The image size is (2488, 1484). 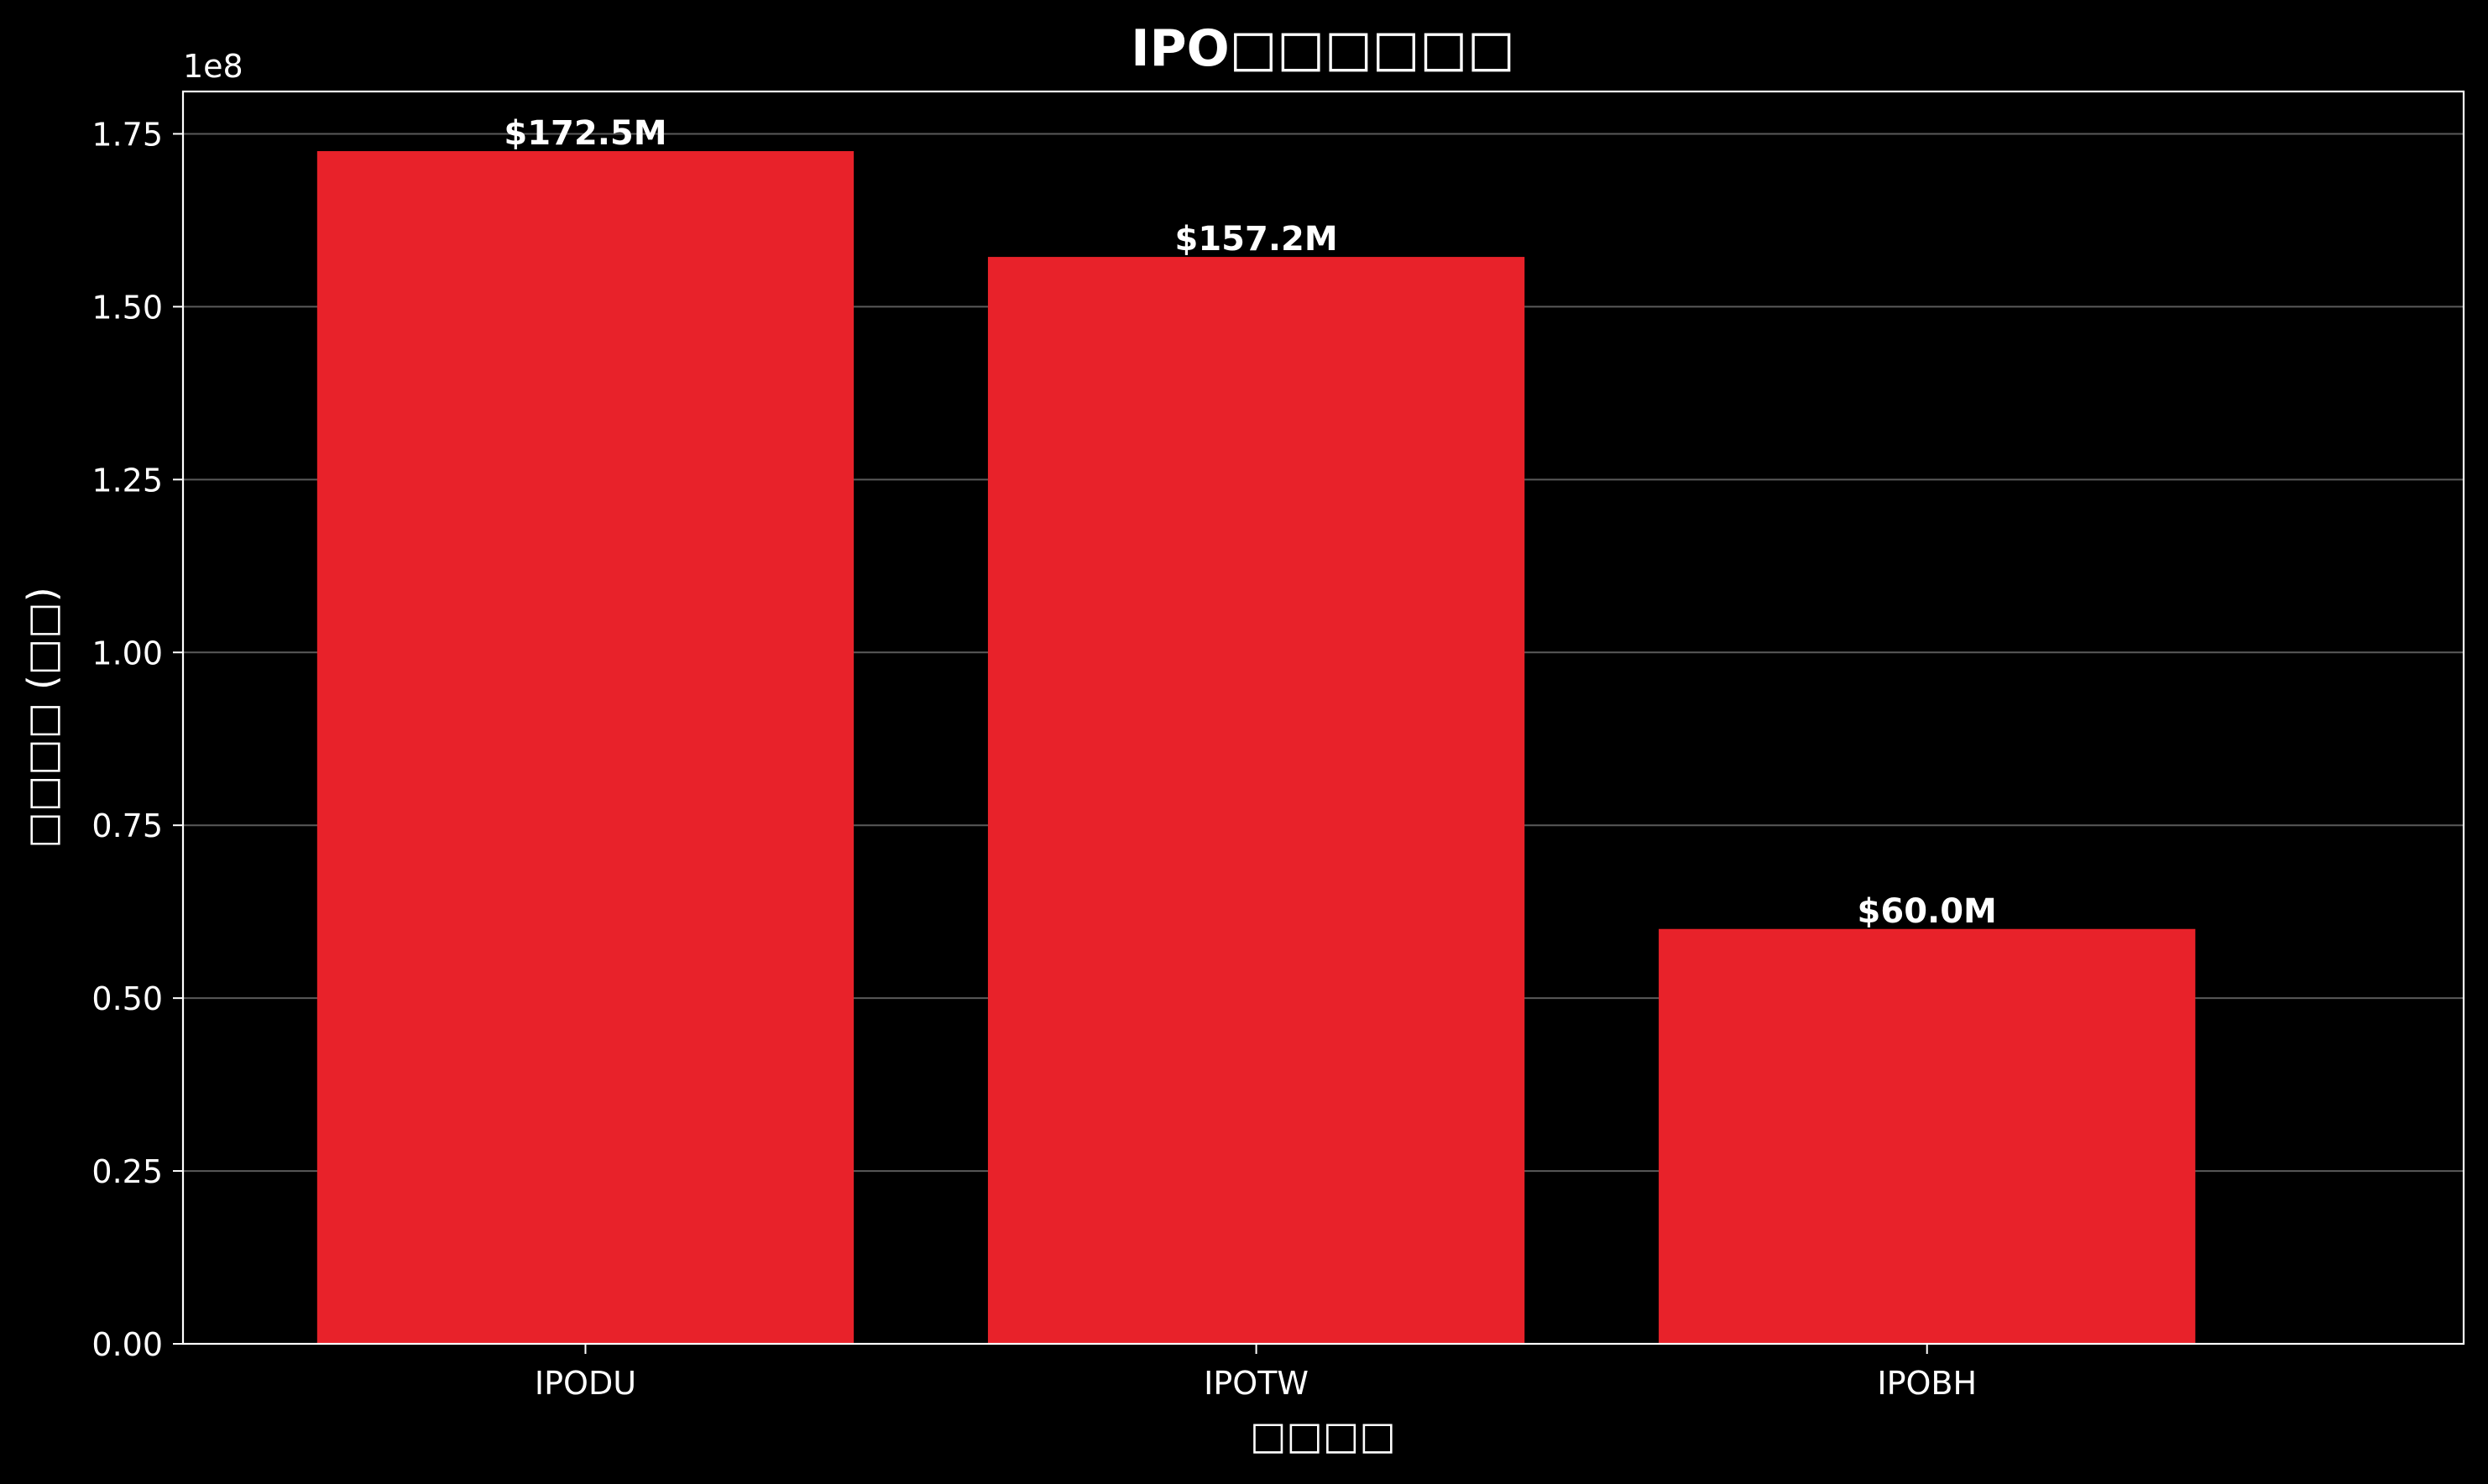 What do you see at coordinates (585, 1383) in the screenshot?
I see `x-tick-label: IPODU` at bounding box center [585, 1383].